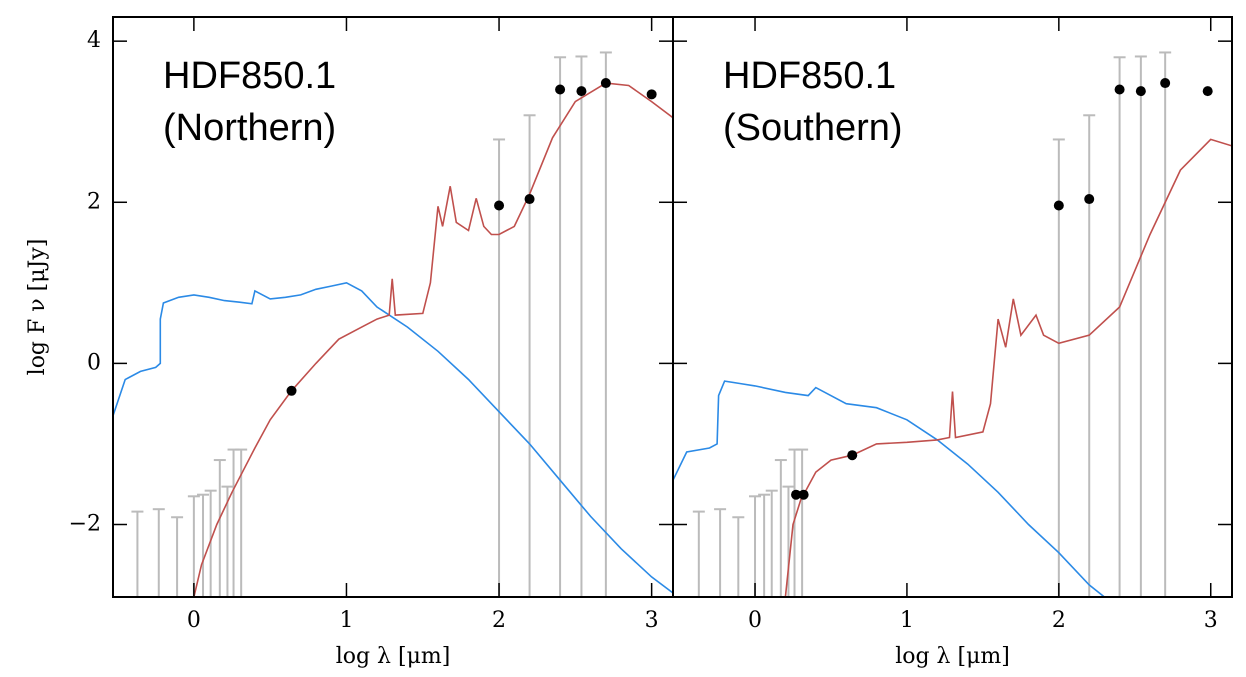 The image size is (1246, 677). I want to click on panel-title: (Northern), so click(249, 128).